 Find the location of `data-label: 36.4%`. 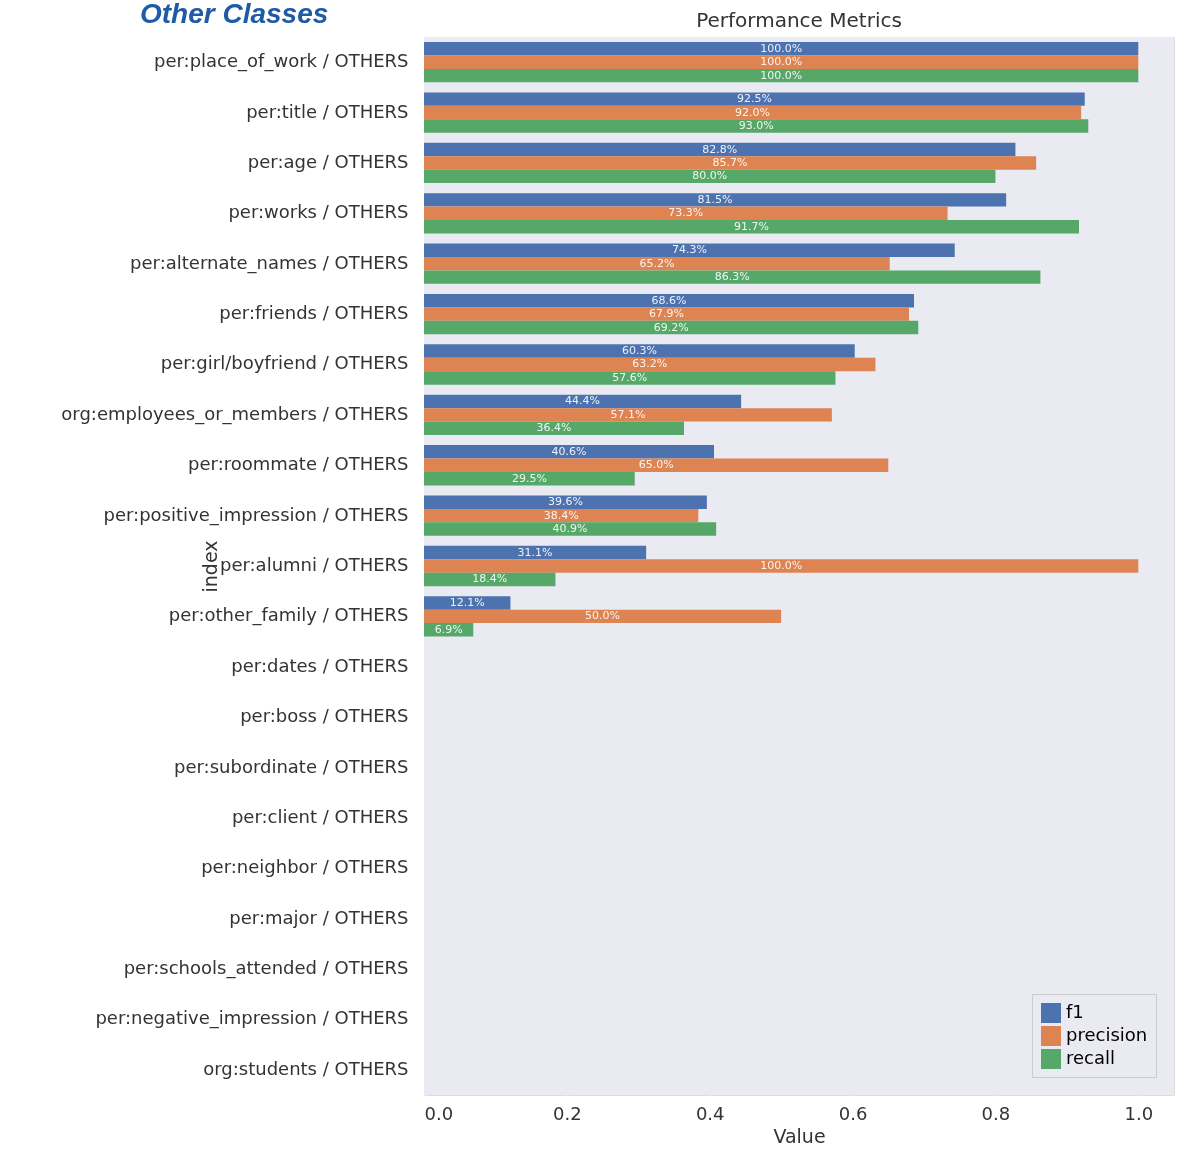

data-label: 36.4% is located at coordinates (554, 428).